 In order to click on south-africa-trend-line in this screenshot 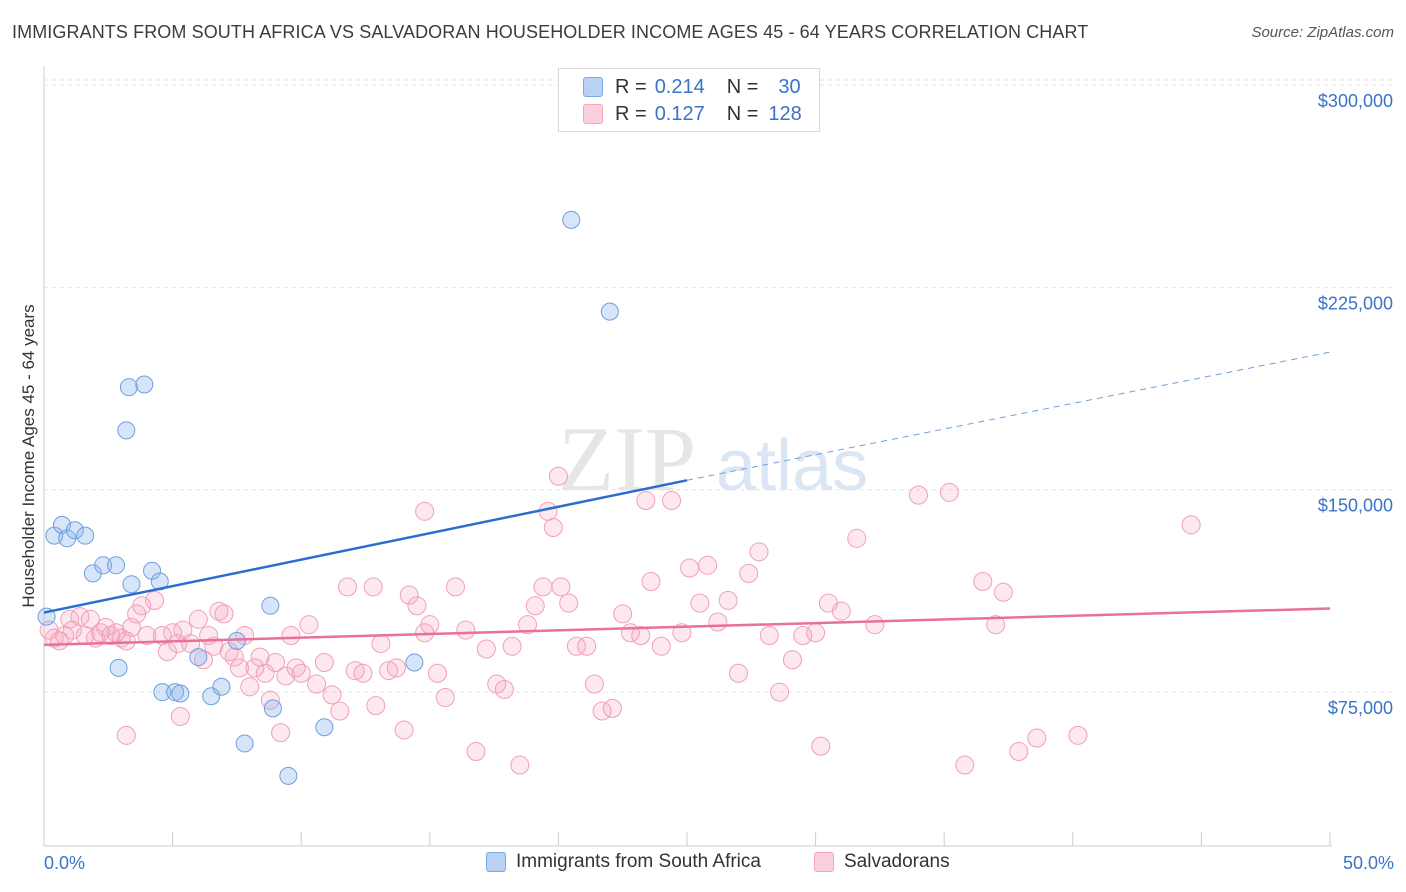, I will do `click(365, 546)`.